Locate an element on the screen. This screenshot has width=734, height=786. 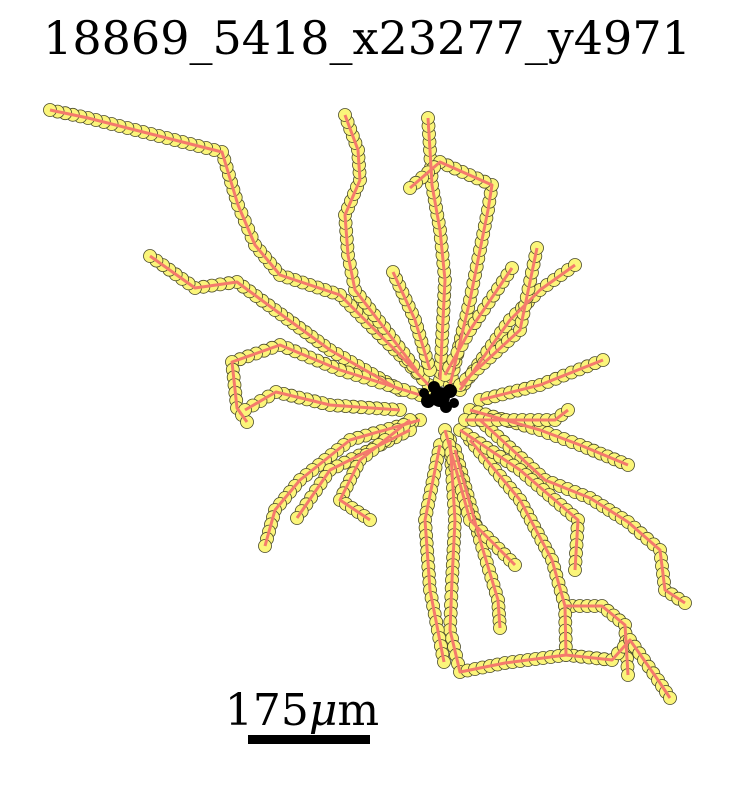
figure-title: 18869_5418_x23277_y4971 is located at coordinates (367, 38).